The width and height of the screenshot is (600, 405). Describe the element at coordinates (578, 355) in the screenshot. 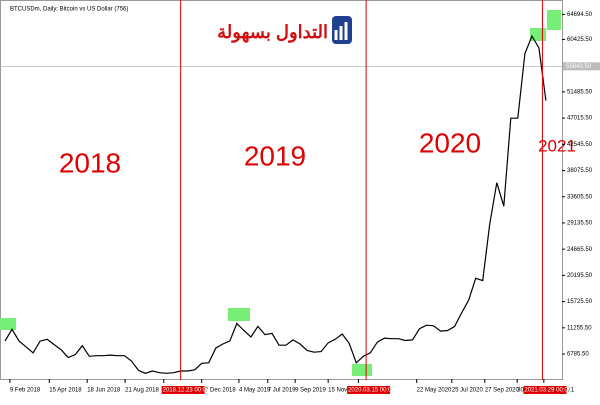

I see `y-tick-label: 6785.50` at that location.